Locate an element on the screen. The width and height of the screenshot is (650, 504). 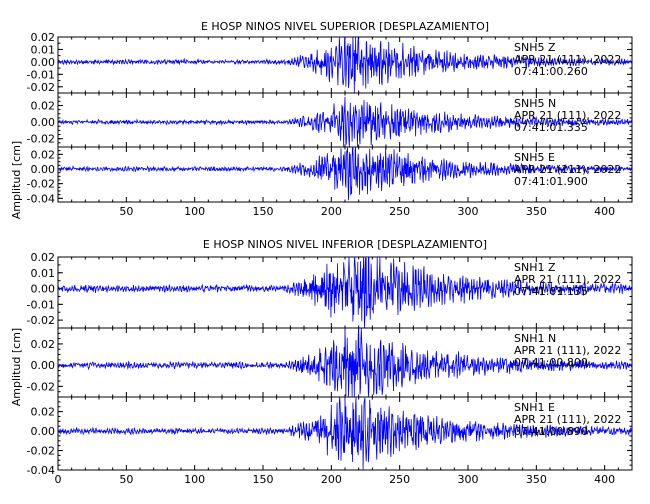
trace-time-label: 07:41:01.335 is located at coordinates (551, 127).